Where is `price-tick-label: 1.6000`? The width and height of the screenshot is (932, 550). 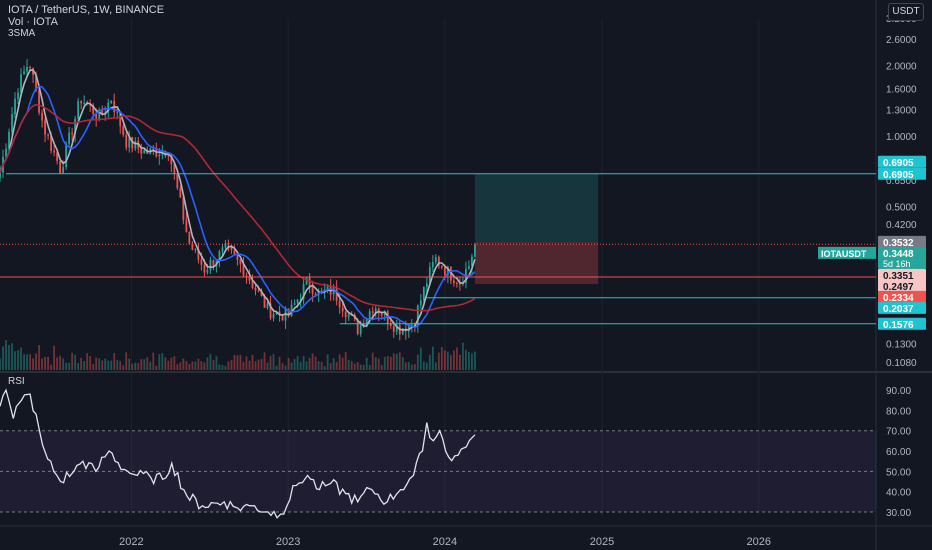
price-tick-label: 1.6000 is located at coordinates (901, 89).